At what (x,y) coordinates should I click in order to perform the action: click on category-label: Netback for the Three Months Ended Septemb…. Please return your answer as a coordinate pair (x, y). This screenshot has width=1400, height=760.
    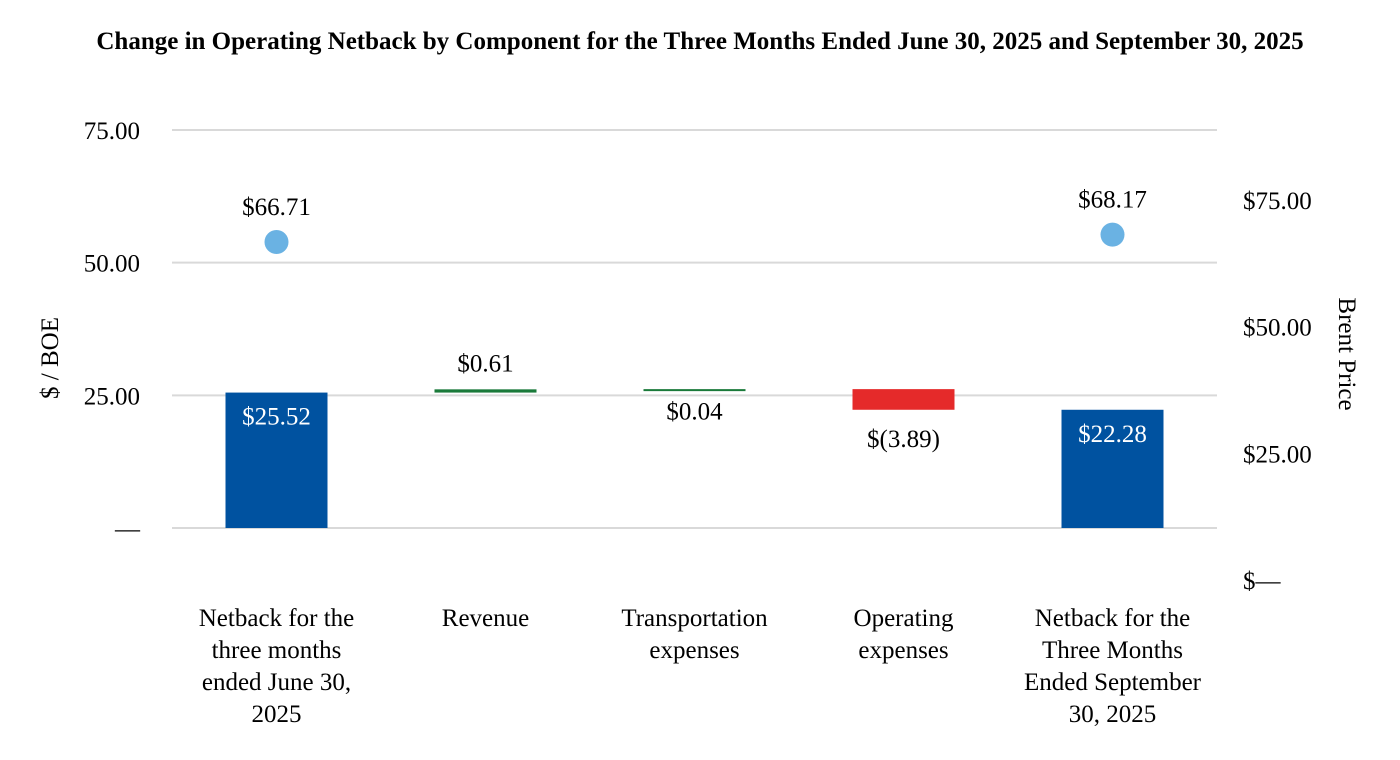
    Looking at the image, I should click on (1113, 666).